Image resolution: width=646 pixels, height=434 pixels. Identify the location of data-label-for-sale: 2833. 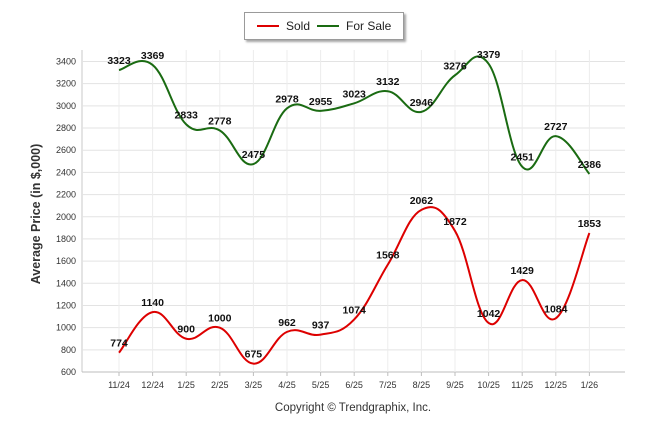
(187, 115).